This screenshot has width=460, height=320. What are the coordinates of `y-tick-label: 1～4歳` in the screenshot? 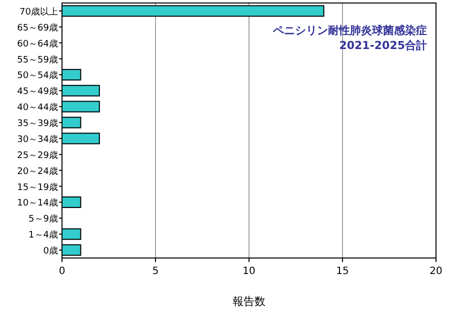 It's located at (43, 235).